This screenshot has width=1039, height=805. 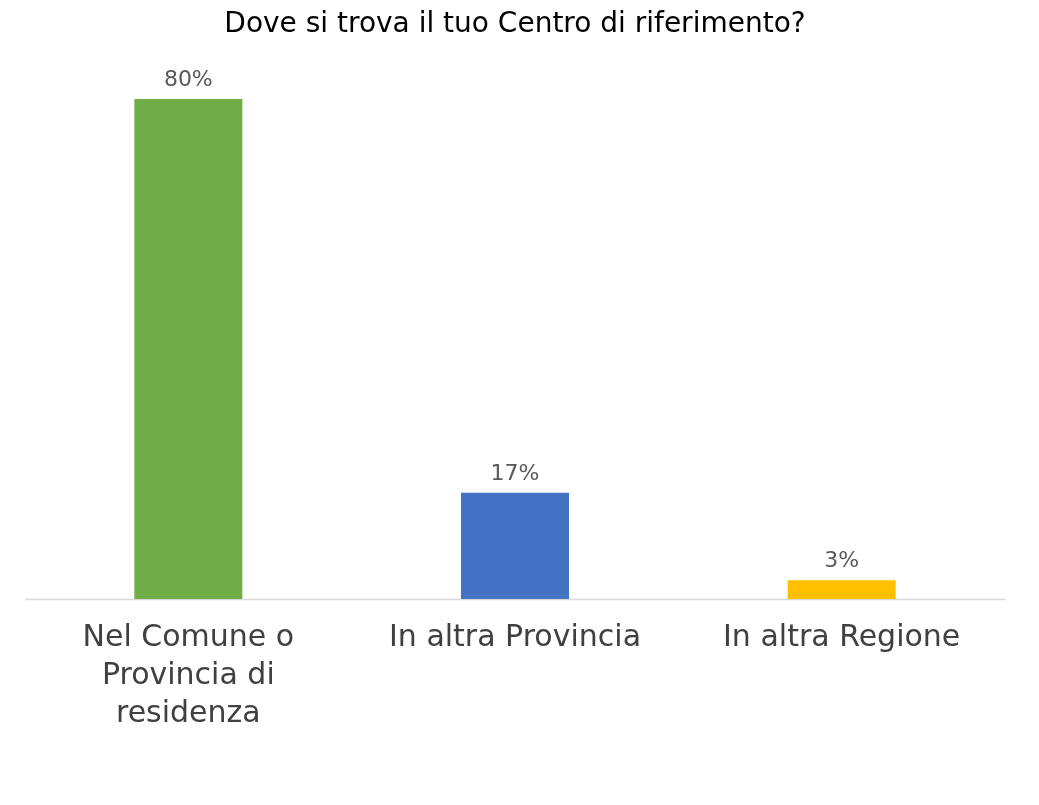 I want to click on data-label: 17%, so click(x=515, y=472).